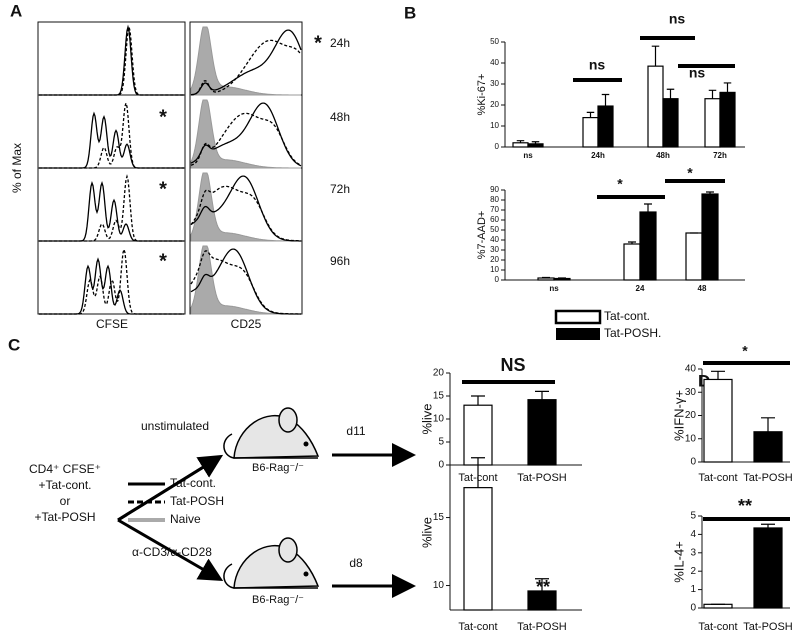 This screenshot has height=643, width=800. Describe the element at coordinates (494, 199) in the screenshot. I see `y-tick-label: 80` at that location.